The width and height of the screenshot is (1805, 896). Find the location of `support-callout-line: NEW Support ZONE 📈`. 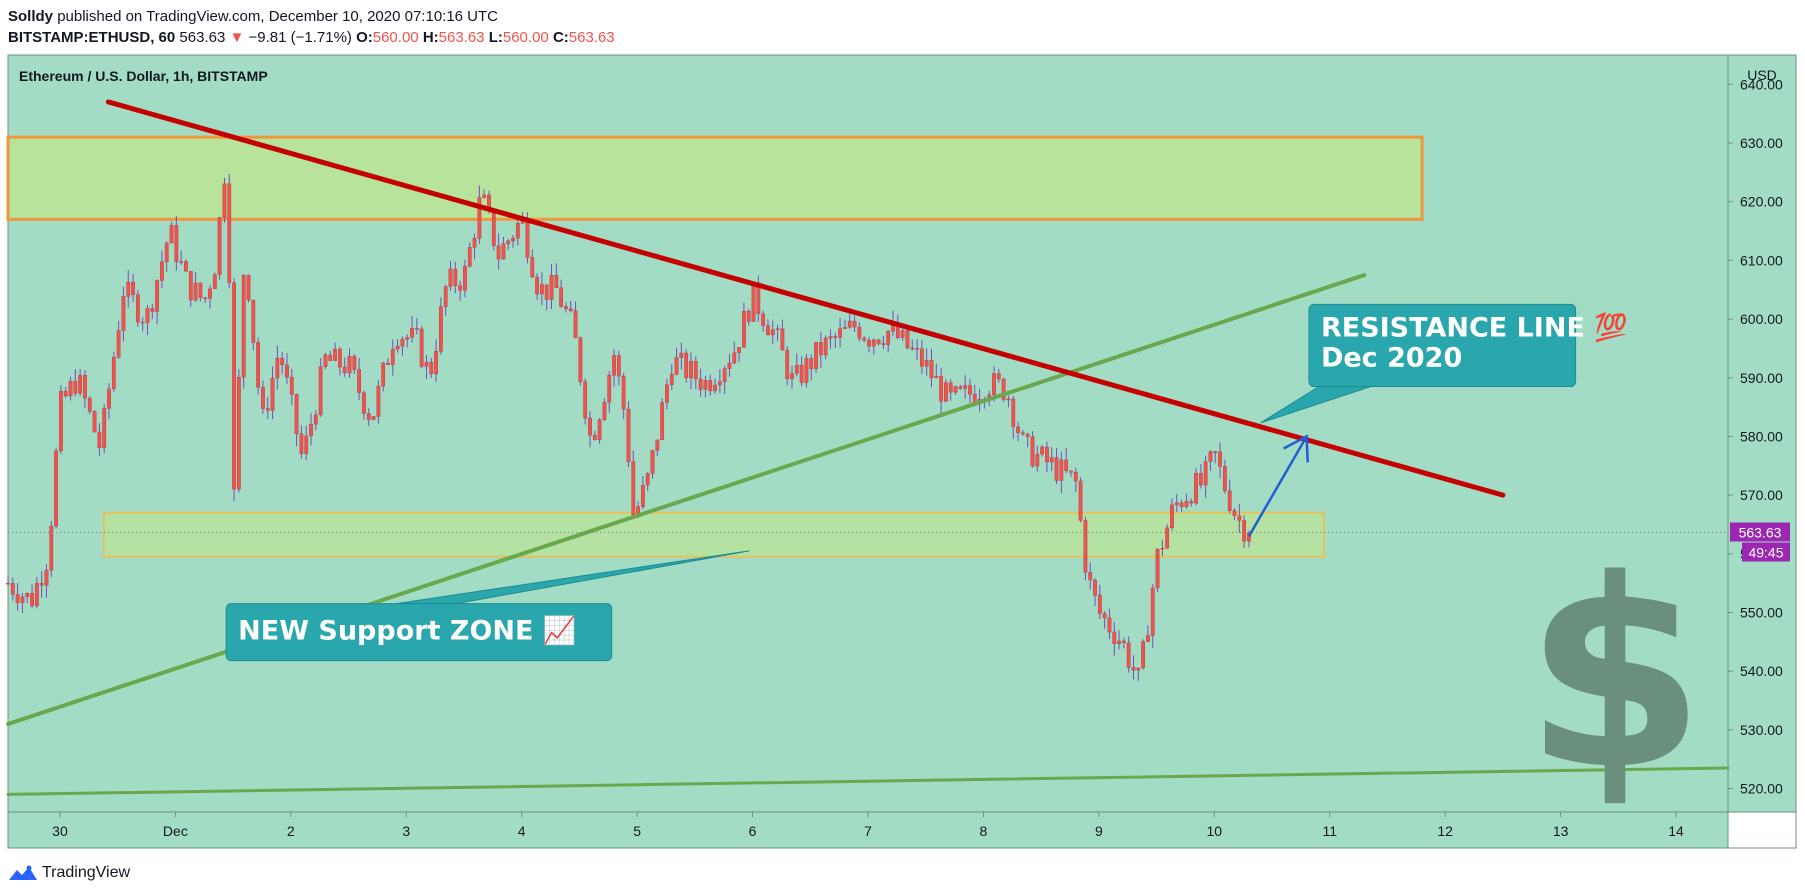

support-callout-line: NEW Support ZONE 📈 is located at coordinates (407, 631).